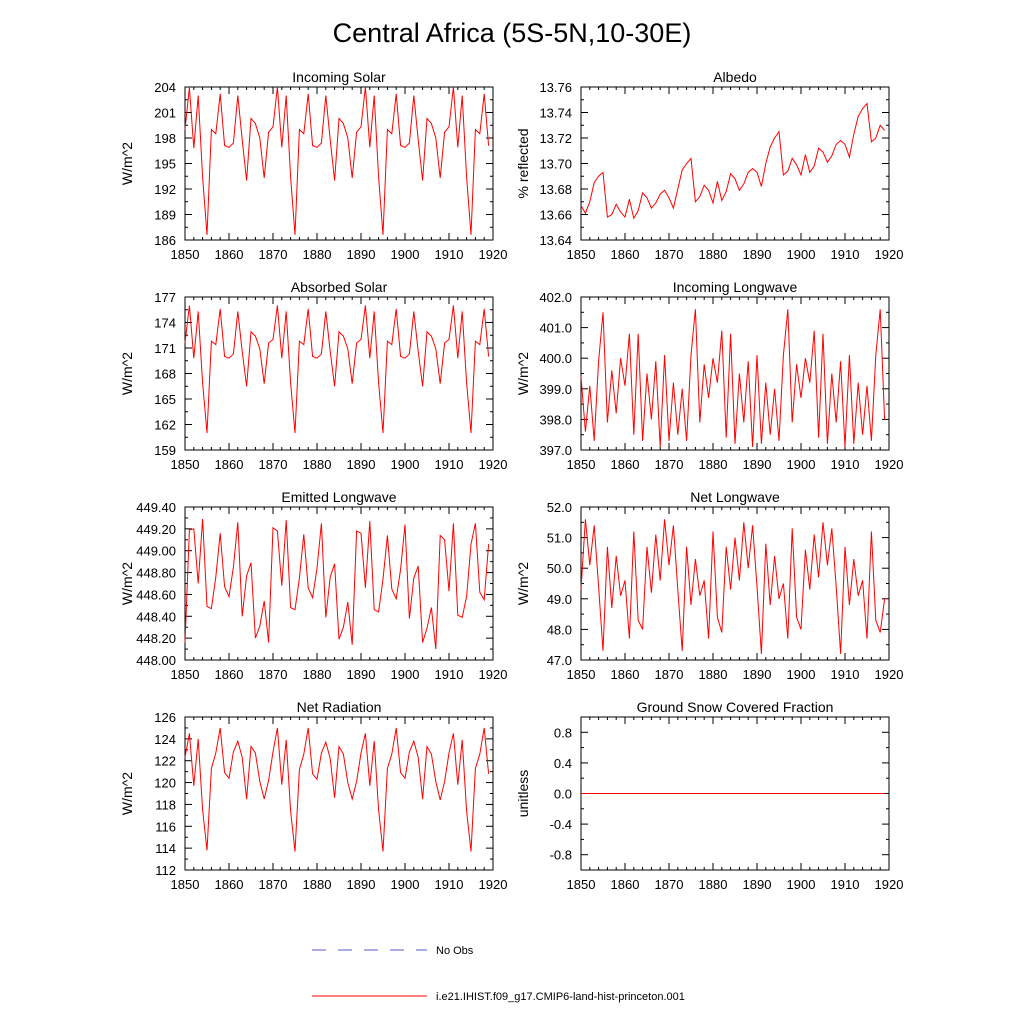  Describe the element at coordinates (156, 594) in the screenshot. I see `y-tick-label: 448.60` at that location.